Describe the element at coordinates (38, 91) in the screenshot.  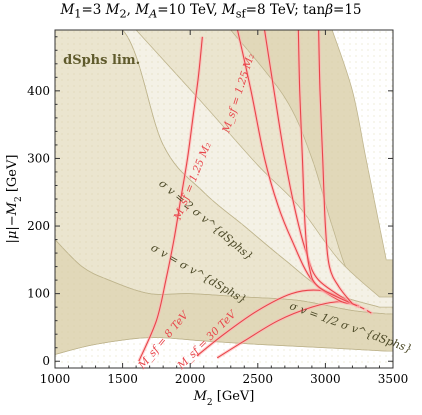
I see `y-tick-label: 400` at that location.